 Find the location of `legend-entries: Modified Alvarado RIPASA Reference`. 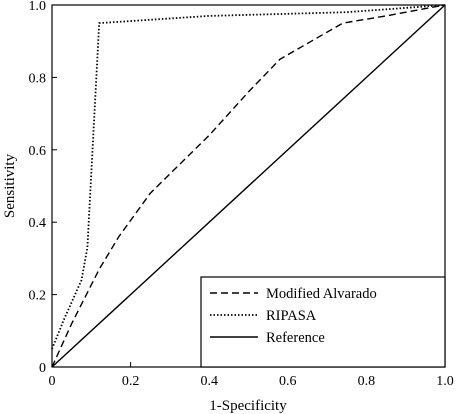

legend-entries: Modified Alvarado RIPASA Reference is located at coordinates (293, 316).